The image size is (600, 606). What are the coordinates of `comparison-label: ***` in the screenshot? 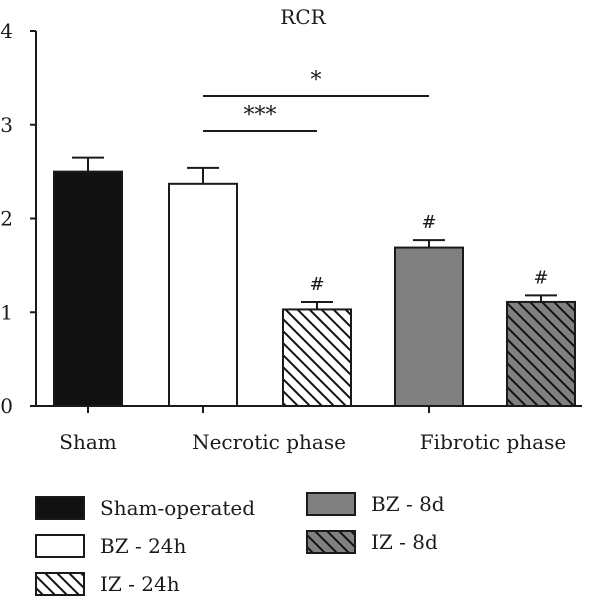 It's located at (260, 115).